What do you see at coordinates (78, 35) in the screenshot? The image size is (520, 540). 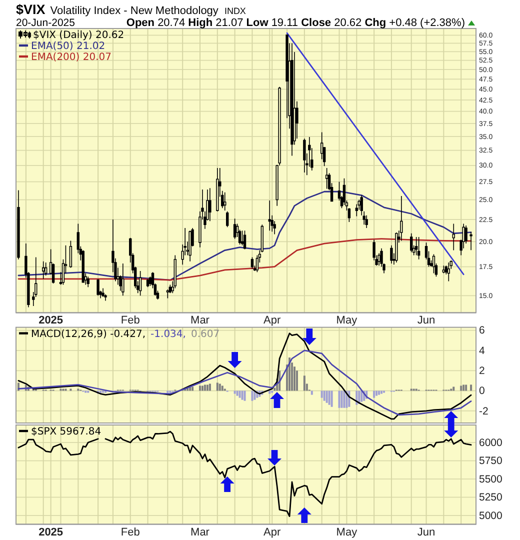 I see `legend-label: $VIX (Daily) 20.62` at bounding box center [78, 35].